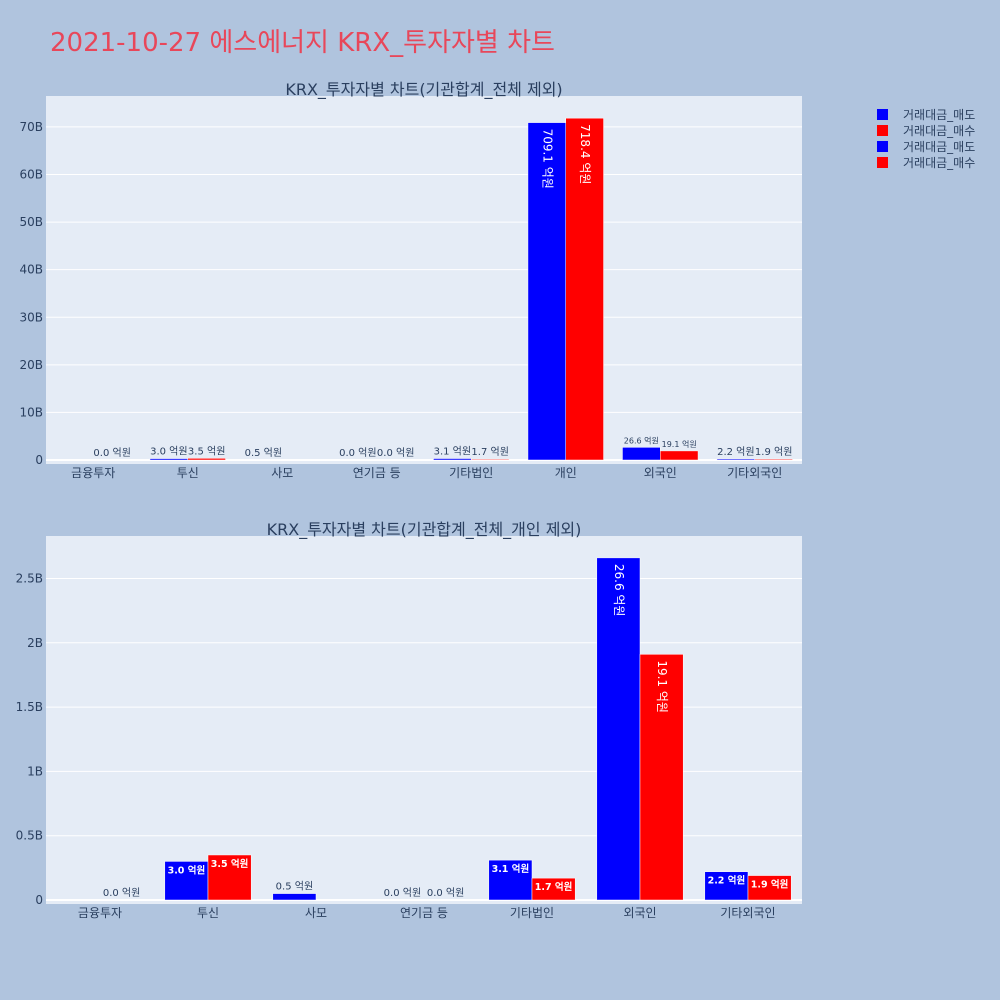  I want to click on data-label: 709.1 억원, so click(547, 159).